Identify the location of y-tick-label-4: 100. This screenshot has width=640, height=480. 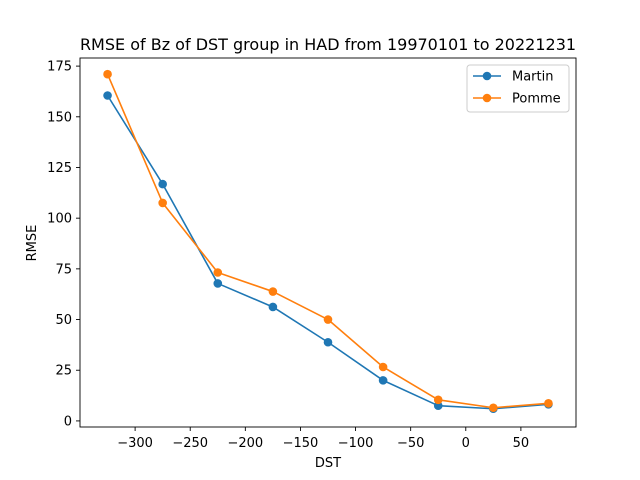
(59, 219).